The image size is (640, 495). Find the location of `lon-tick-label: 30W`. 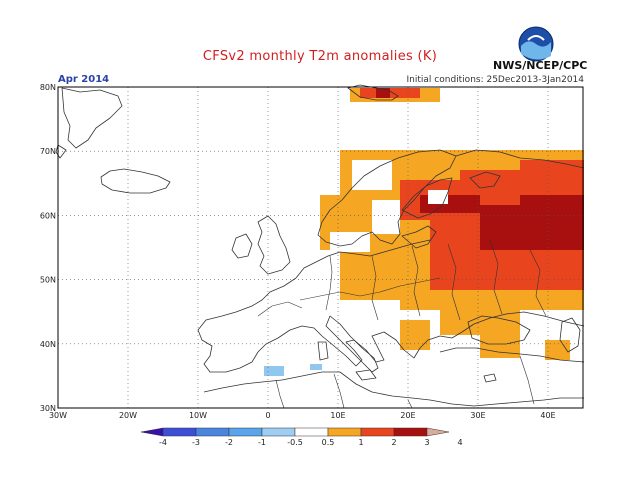

lon-tick-label: 30W is located at coordinates (58, 415).